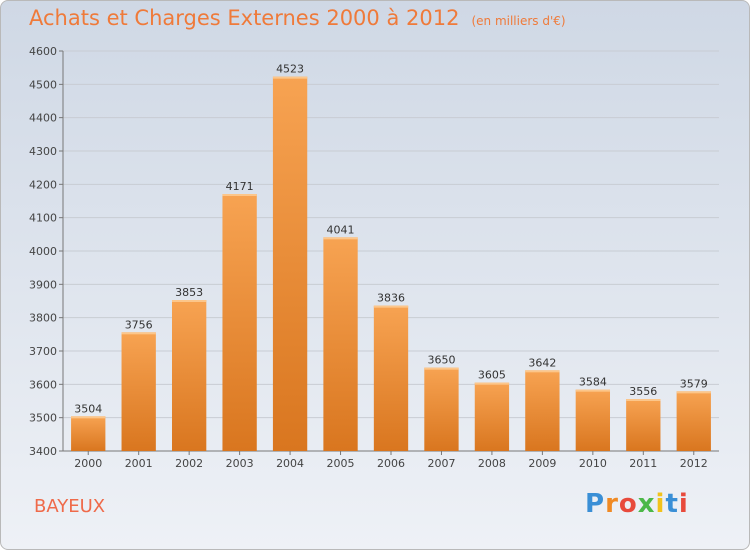 The image size is (750, 550). Describe the element at coordinates (441, 463) in the screenshot. I see `x-tick-label: 2007` at that location.